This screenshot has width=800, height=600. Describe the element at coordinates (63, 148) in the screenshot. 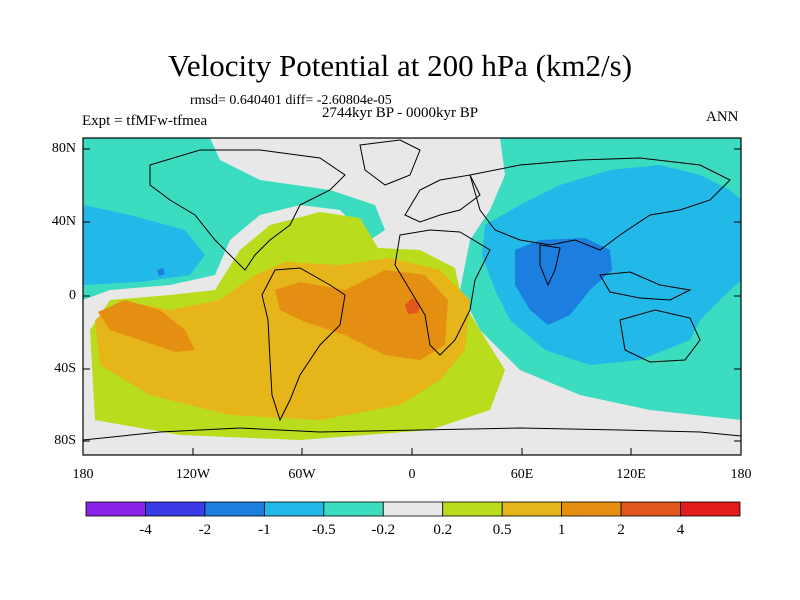

I see `lat-label-80n: 80N` at that location.